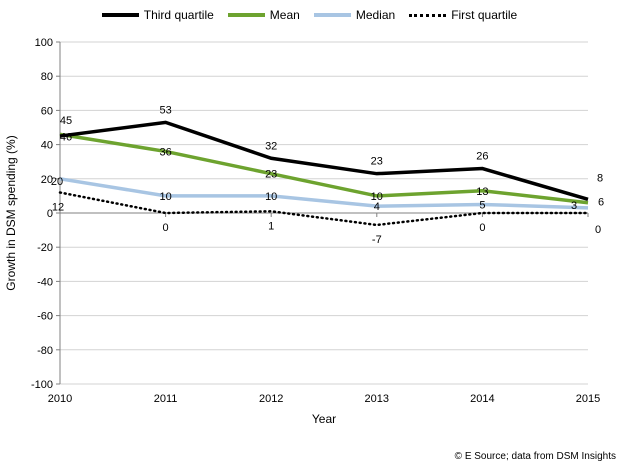  Describe the element at coordinates (284, 15) in the screenshot. I see `legend-label: Mean` at that location.